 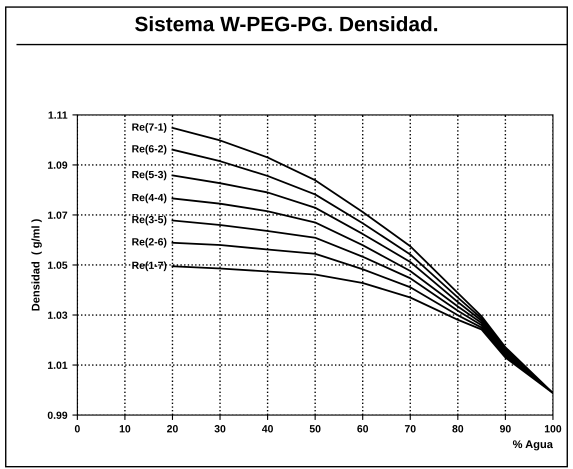 What do you see at coordinates (77, 428) in the screenshot?
I see `x-tick-label: 0` at bounding box center [77, 428].